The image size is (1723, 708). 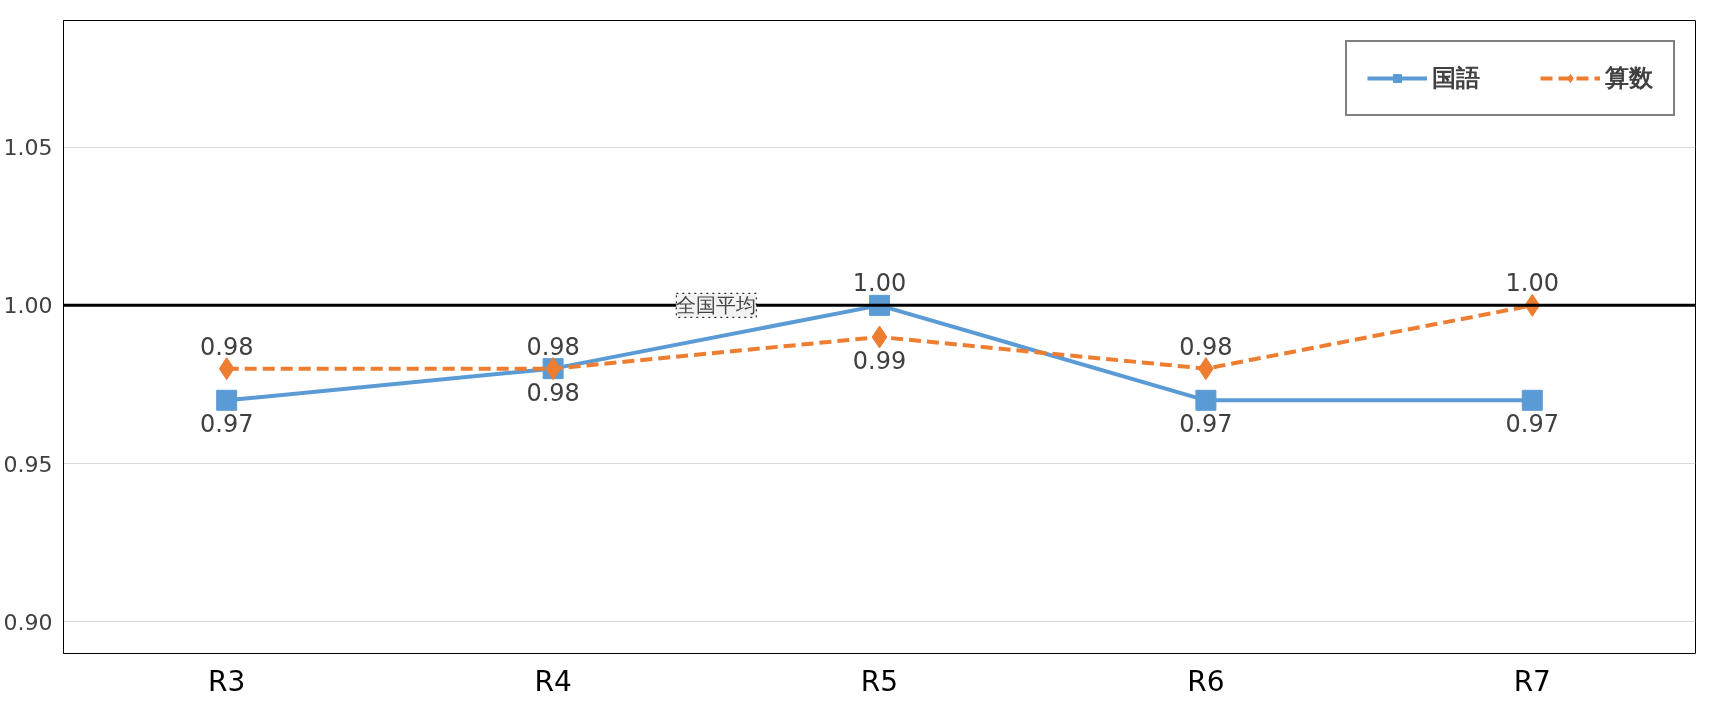 What do you see at coordinates (553, 681) in the screenshot?
I see `x-tick-label: R4` at bounding box center [553, 681].